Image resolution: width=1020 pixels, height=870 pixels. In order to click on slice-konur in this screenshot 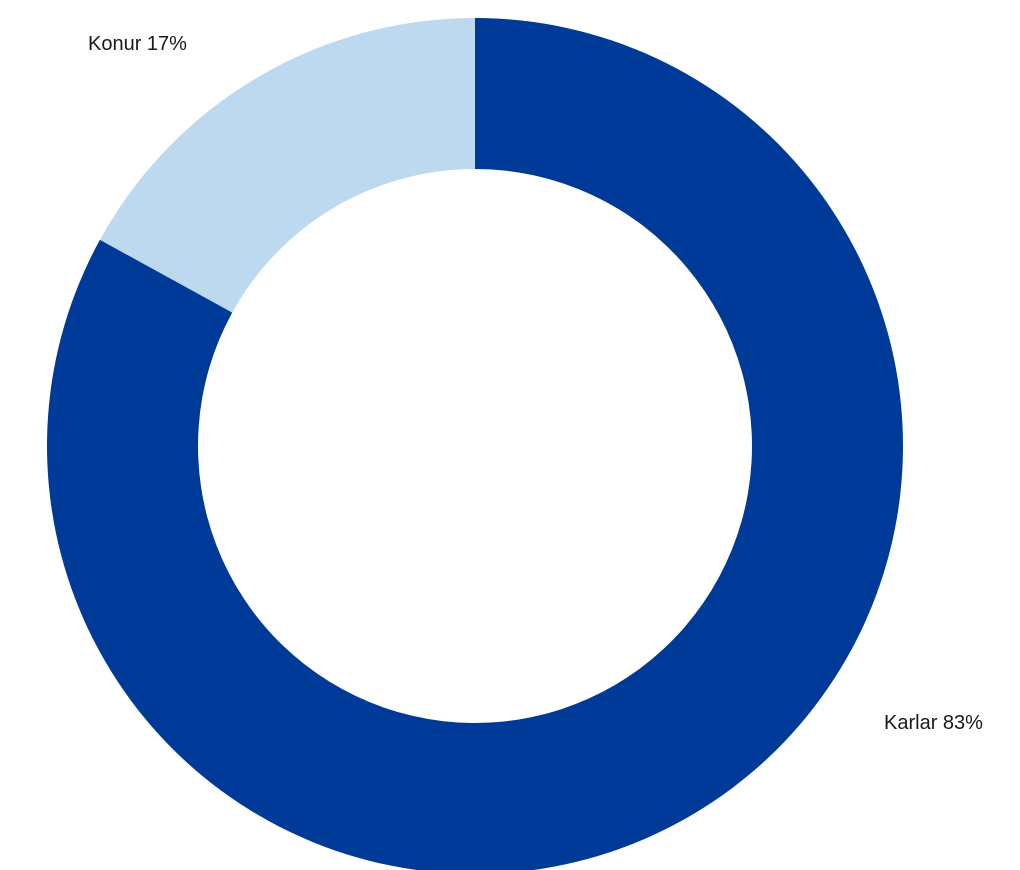, I will do `click(287, 165)`.